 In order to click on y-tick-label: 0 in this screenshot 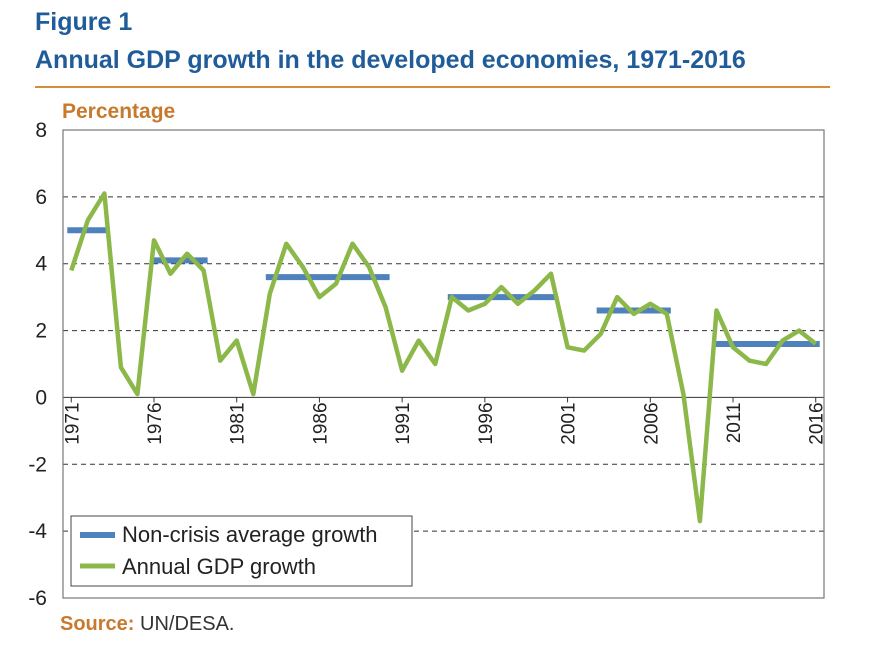, I will do `click(41, 397)`.